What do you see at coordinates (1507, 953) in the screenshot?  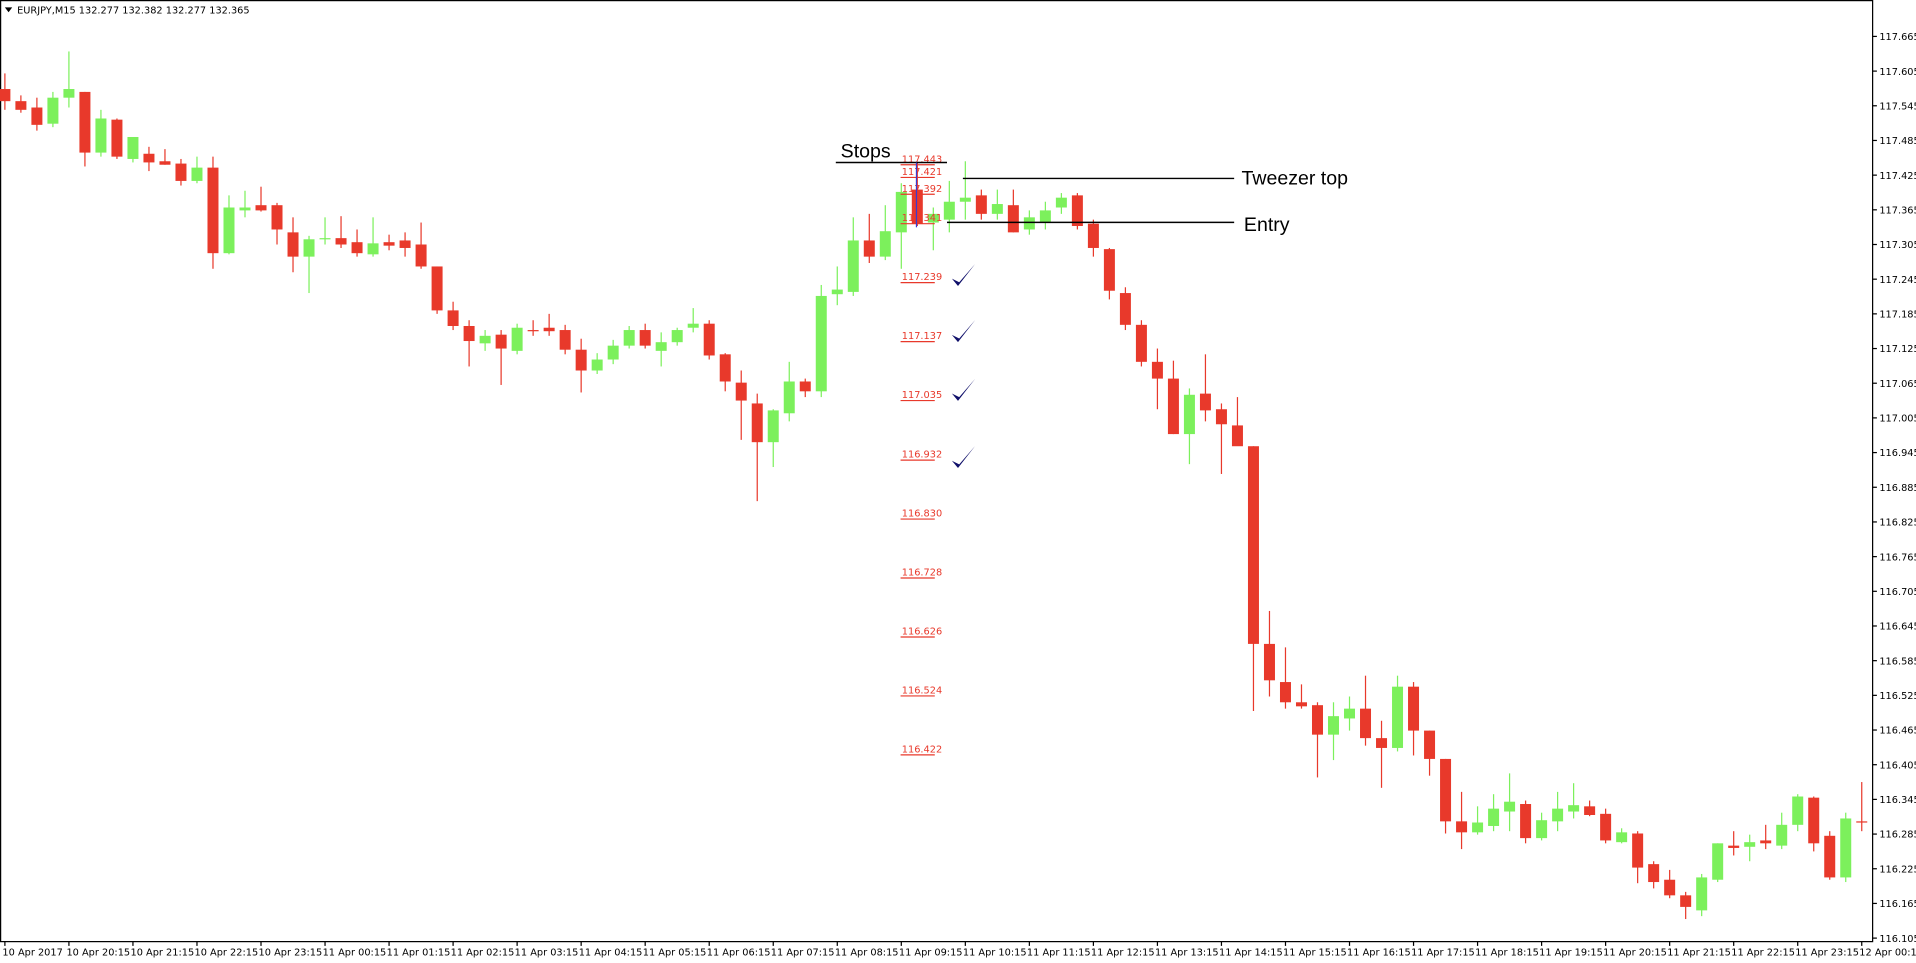 I see `x-tick-label: 11 Apr 18:15` at bounding box center [1507, 953].